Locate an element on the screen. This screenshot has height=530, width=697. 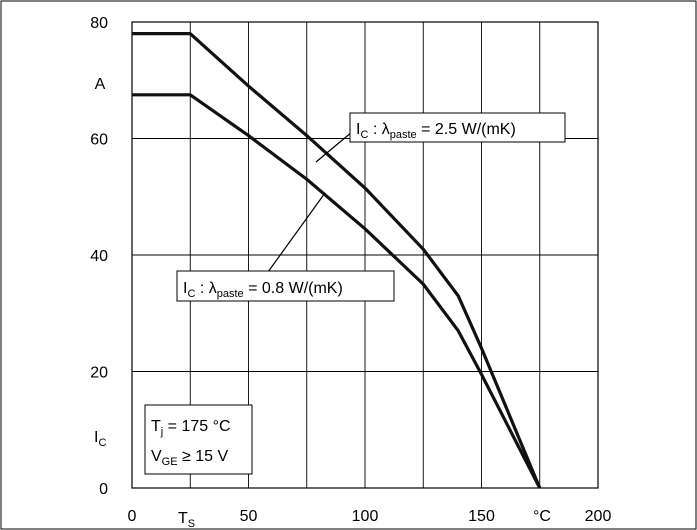
x-symbol-label: TS is located at coordinates (186, 520).